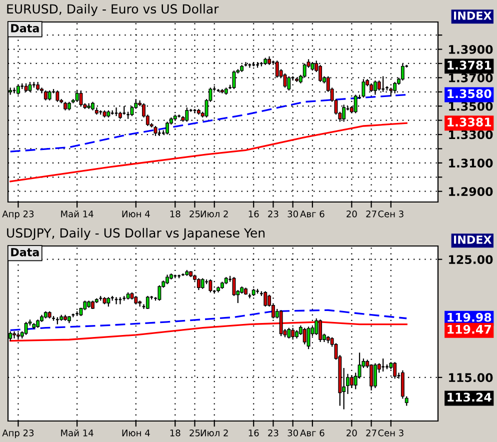 This screenshot has width=497, height=442. Describe the element at coordinates (471, 377) in the screenshot. I see `y-tick-label: 115.00` at that location.